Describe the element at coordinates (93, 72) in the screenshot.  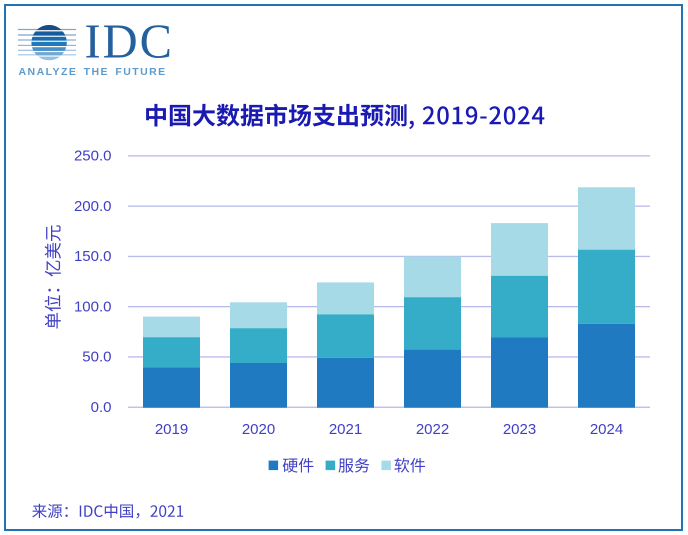
I see `svg-text: ANALYZE THE FUTURE` at that location.